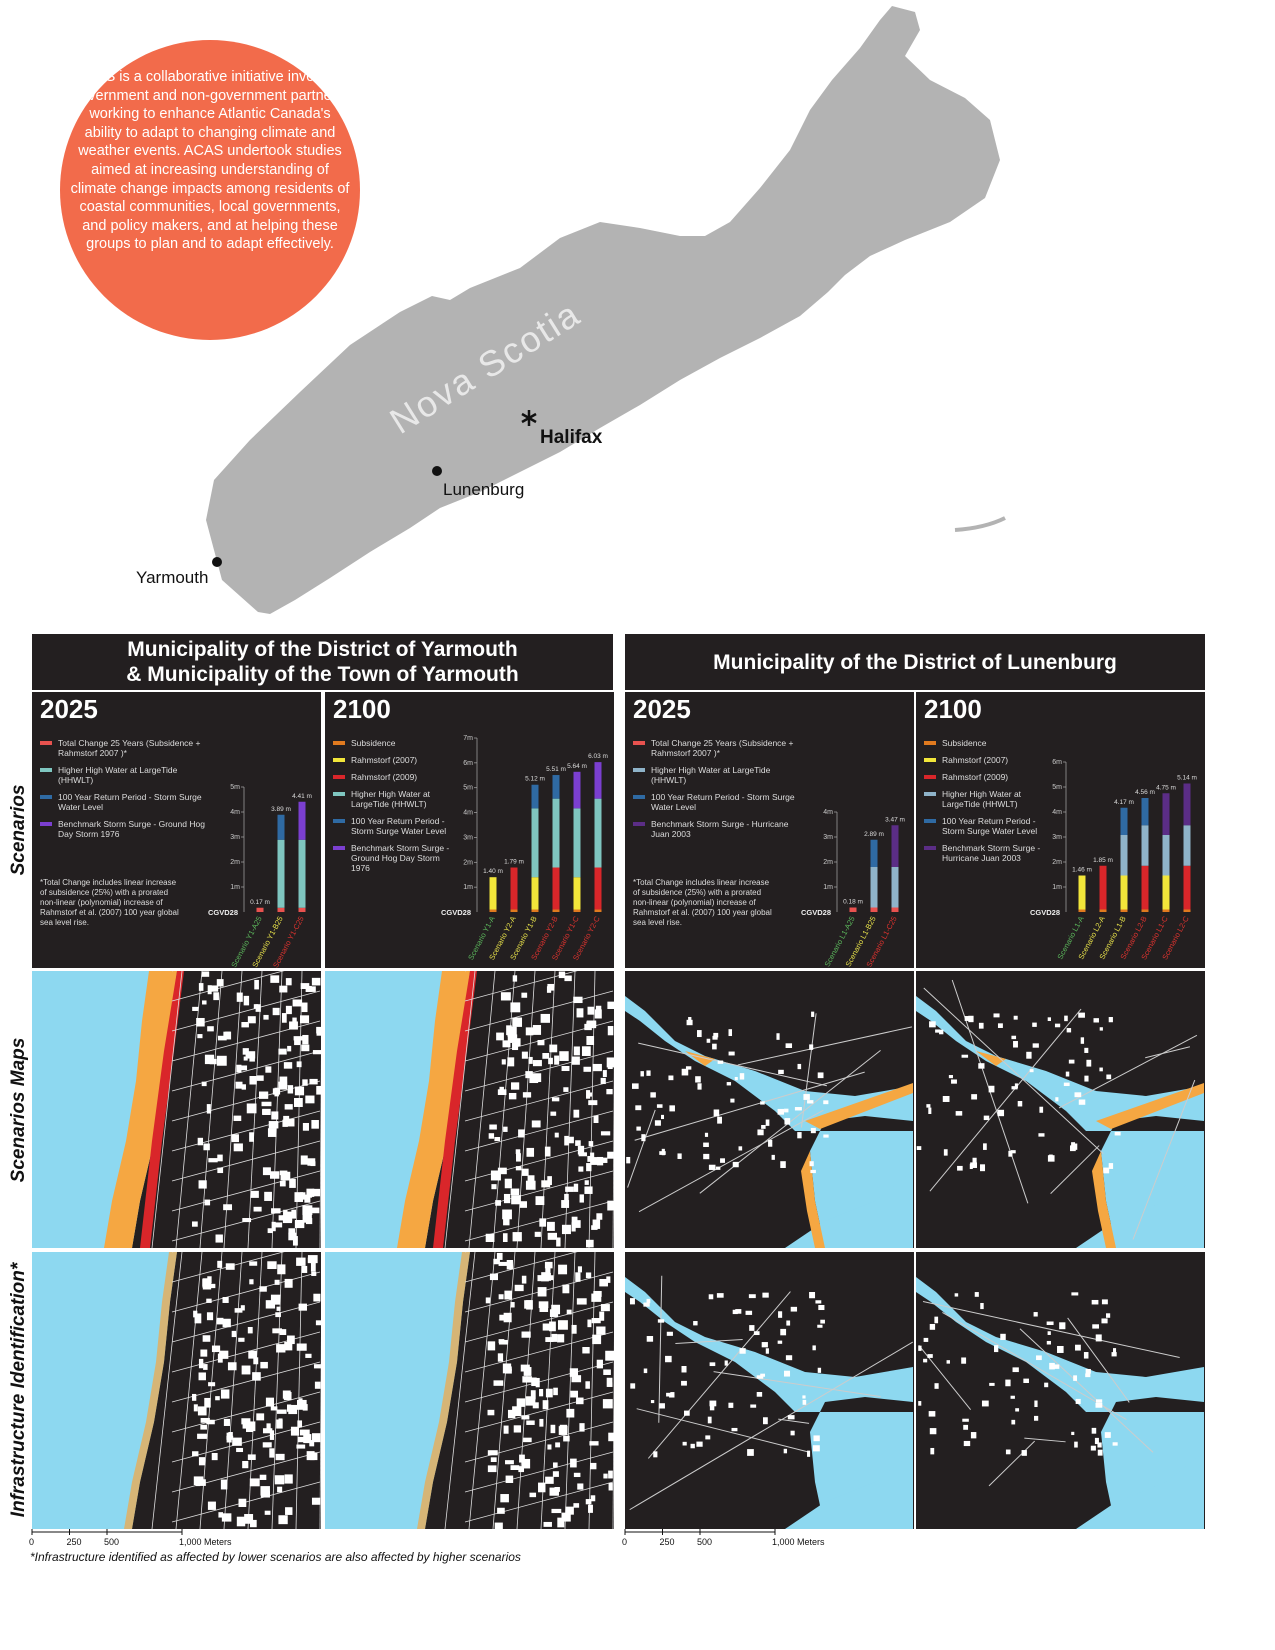  What do you see at coordinates (468, 837) in the screenshot?
I see `y-tick-label: 3m` at bounding box center [468, 837].